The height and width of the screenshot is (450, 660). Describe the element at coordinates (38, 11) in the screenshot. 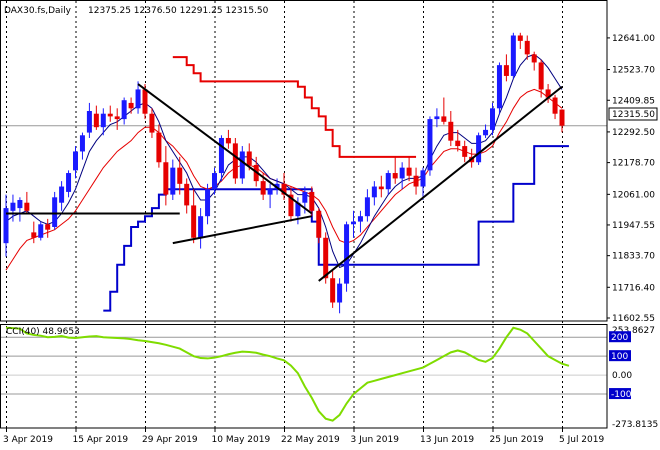

I see `symbol-label: DAX30.fs,Daily` at that location.